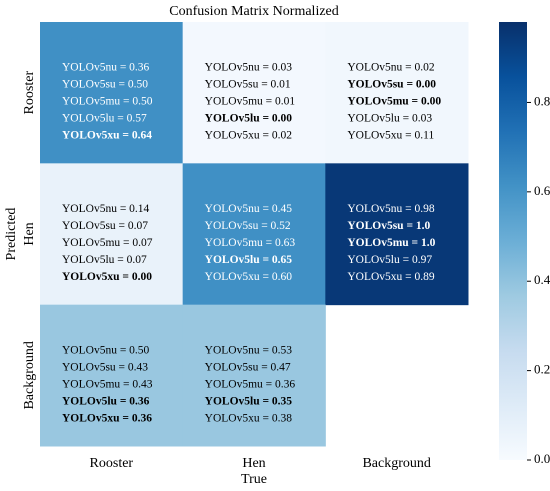 The height and width of the screenshot is (491, 550). What do you see at coordinates (107, 136) in the screenshot?
I see `cell-text: YOLOv5xu = 0.64` at bounding box center [107, 136].